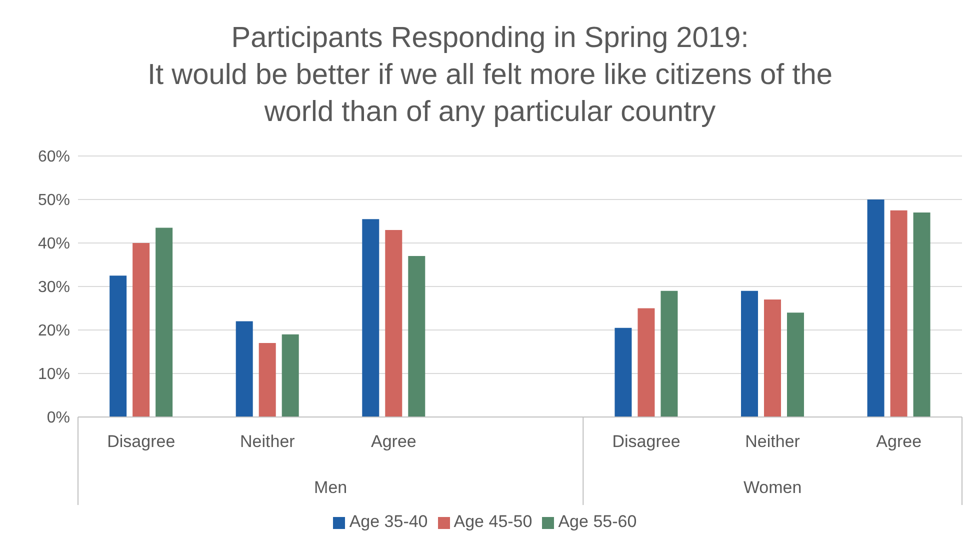  I want to click on chart-title: Participants Responding in Spring 2019: It would be better if we all felt more like citizens of the world than of any particular country, so click(490, 75).